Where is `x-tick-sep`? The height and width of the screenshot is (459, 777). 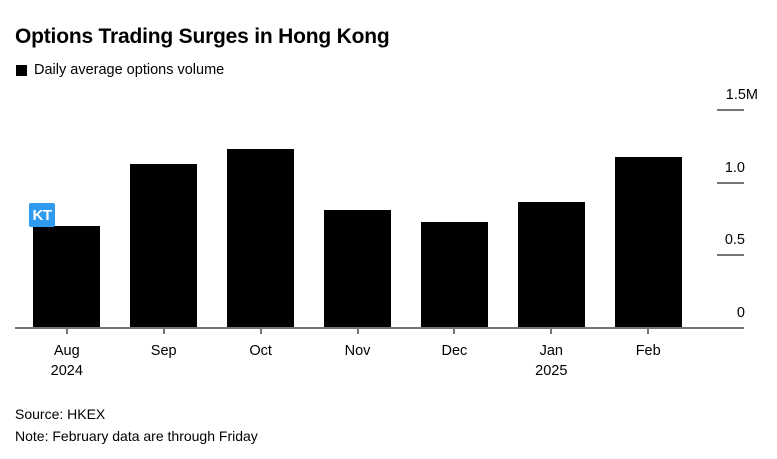 x-tick-sep is located at coordinates (163, 331).